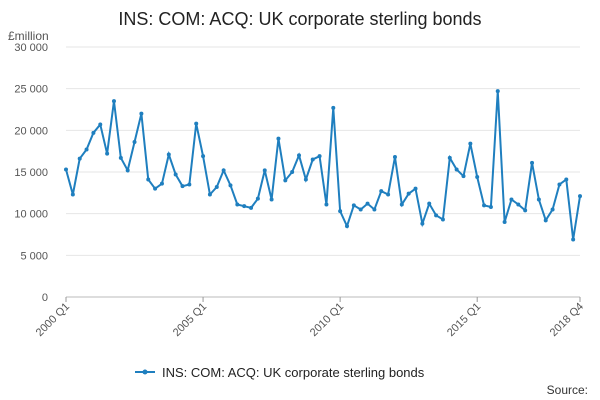 The width and height of the screenshot is (600, 400). I want to click on y-tick-label: 15 000, so click(31, 173).